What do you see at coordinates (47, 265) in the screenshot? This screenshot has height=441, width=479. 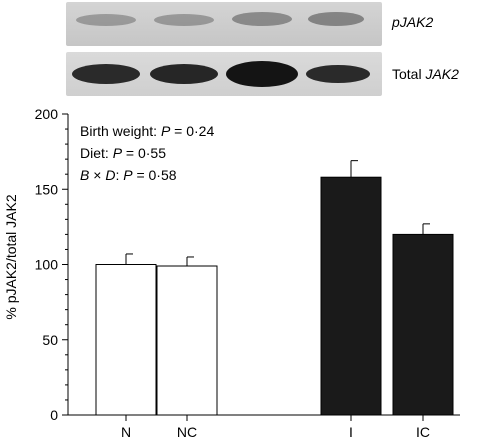 I see `y-tick-label: 100` at bounding box center [47, 265].